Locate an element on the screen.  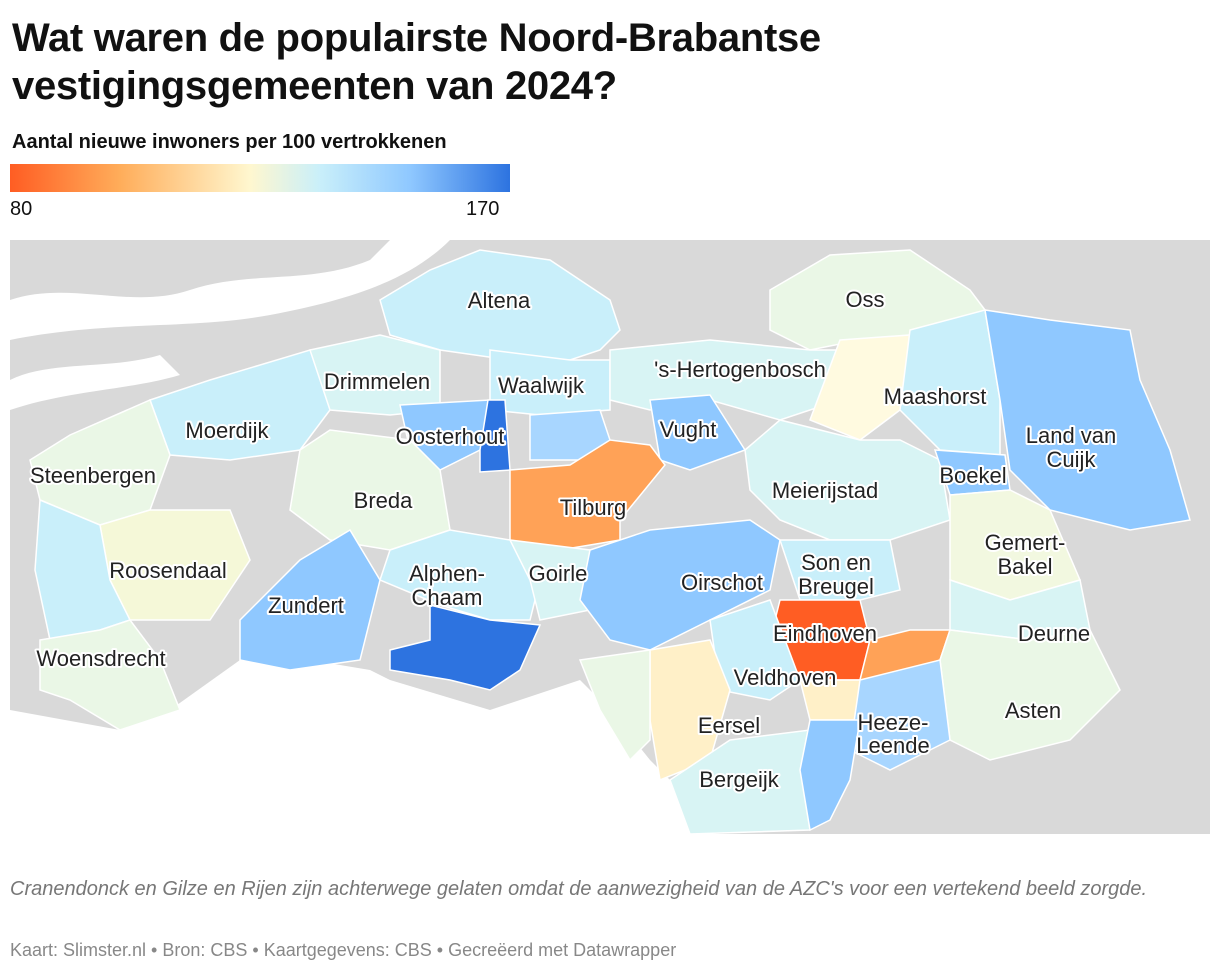
region-alphen-chaam-south is located at coordinates (465, 647).